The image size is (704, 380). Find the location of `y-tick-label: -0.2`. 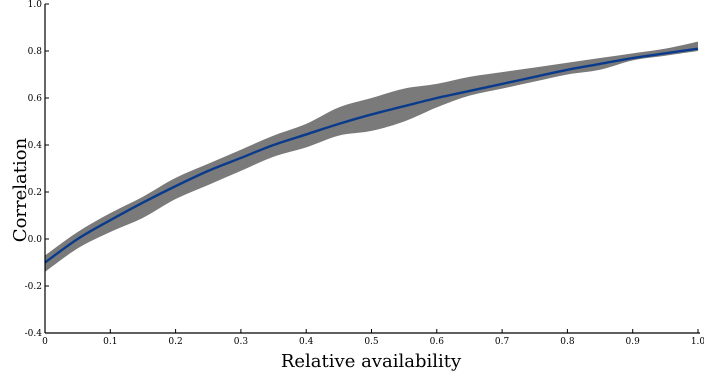

y-tick-label: -0.2 is located at coordinates (33, 287).